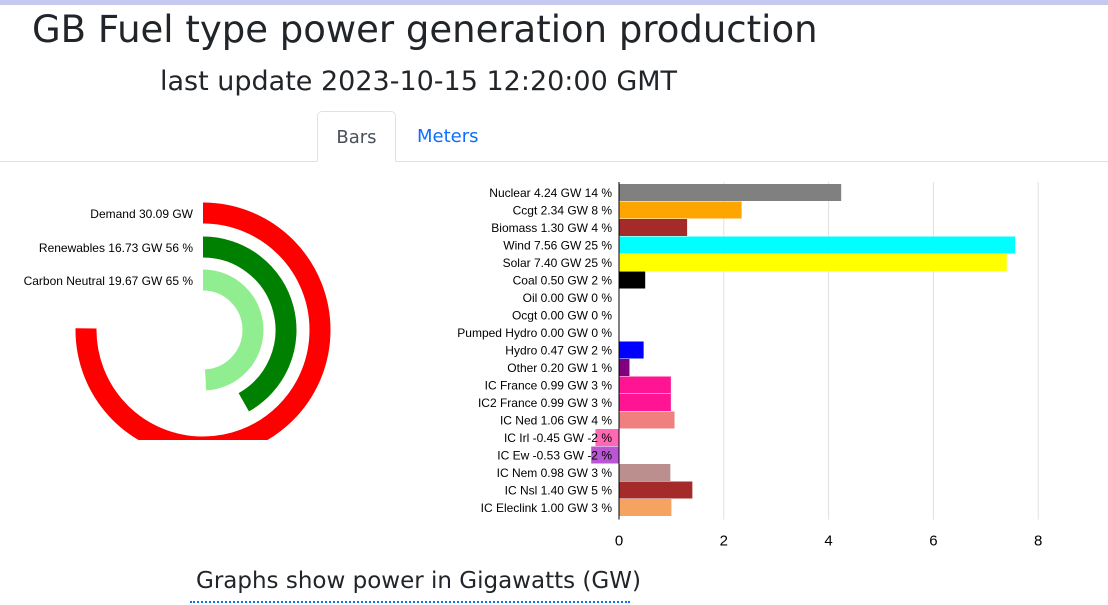 Image resolution: width=1108 pixels, height=605 pixels. What do you see at coordinates (554, 2) in the screenshot?
I see `top-accent-bar` at bounding box center [554, 2].